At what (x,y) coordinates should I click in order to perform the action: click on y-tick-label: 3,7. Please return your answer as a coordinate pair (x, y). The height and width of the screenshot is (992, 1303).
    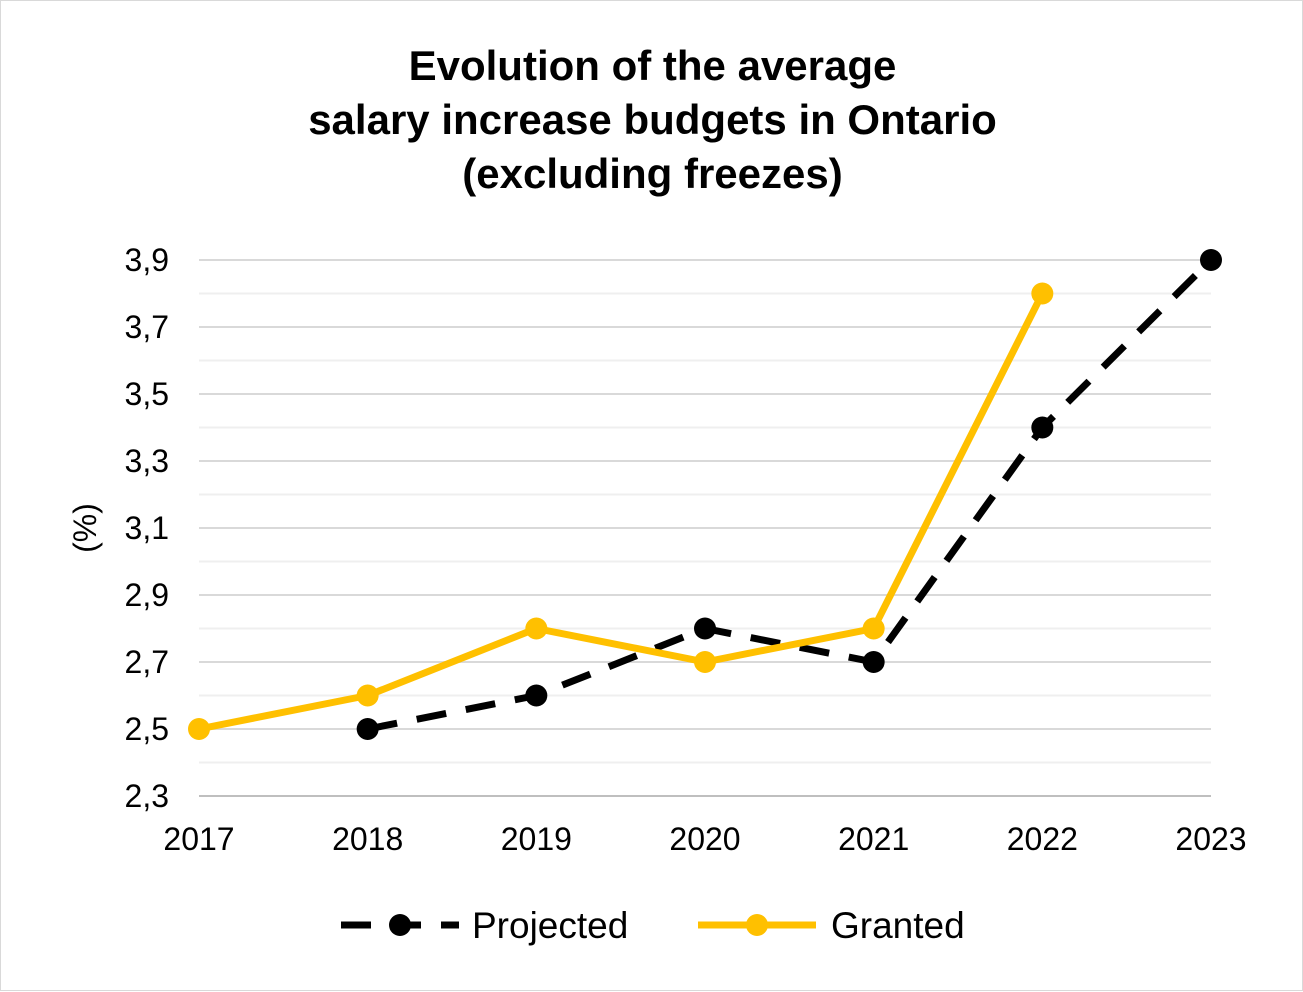
    Looking at the image, I should click on (147, 327).